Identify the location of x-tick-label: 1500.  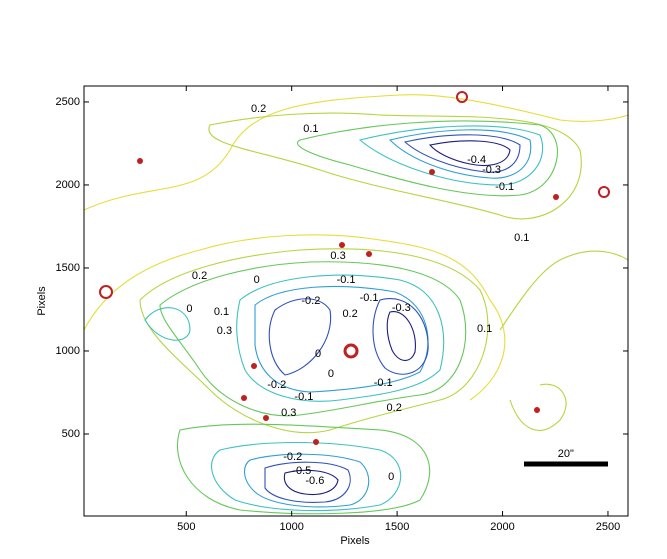
(397, 527).